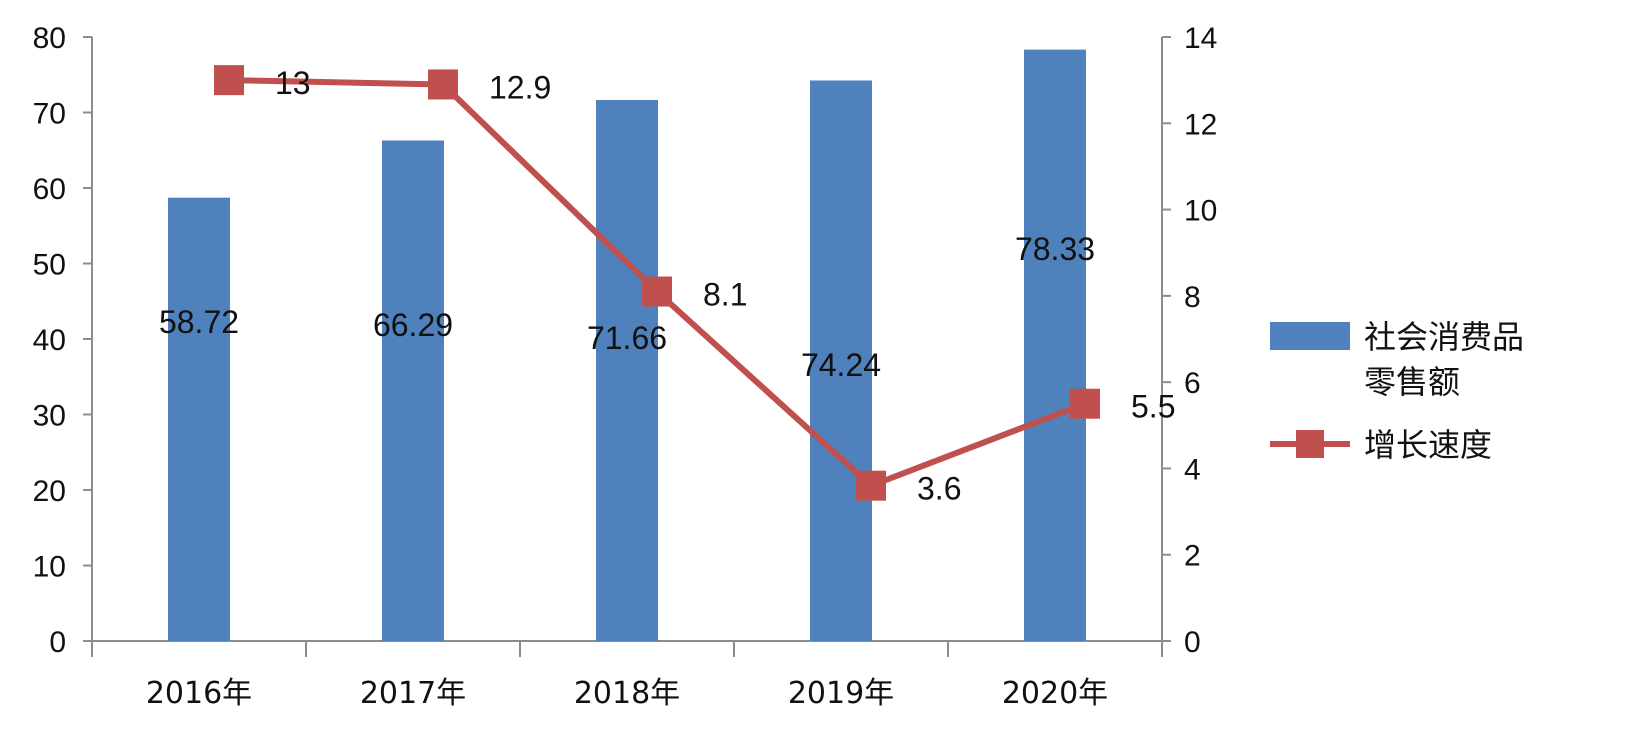  I want to click on legend-line-marker, so click(1310, 444).